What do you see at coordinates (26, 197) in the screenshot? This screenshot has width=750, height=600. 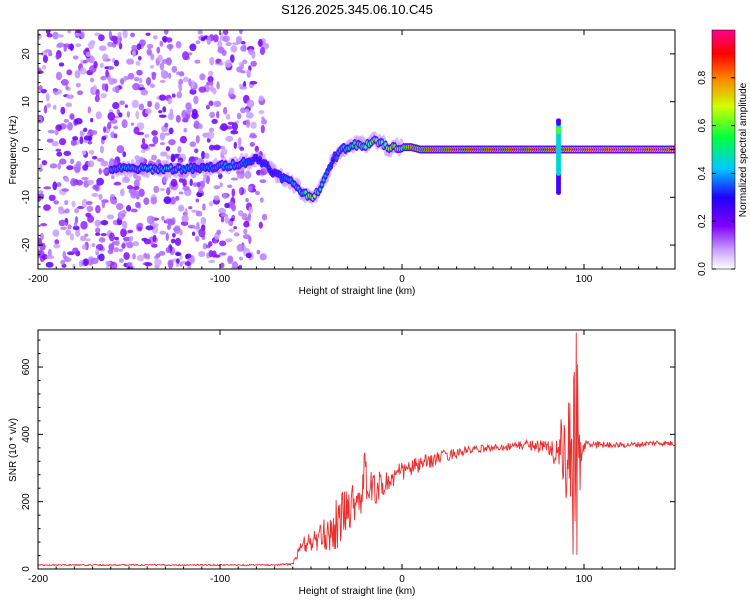 I see `spectrogram-ytick-label: -10` at bounding box center [26, 197].